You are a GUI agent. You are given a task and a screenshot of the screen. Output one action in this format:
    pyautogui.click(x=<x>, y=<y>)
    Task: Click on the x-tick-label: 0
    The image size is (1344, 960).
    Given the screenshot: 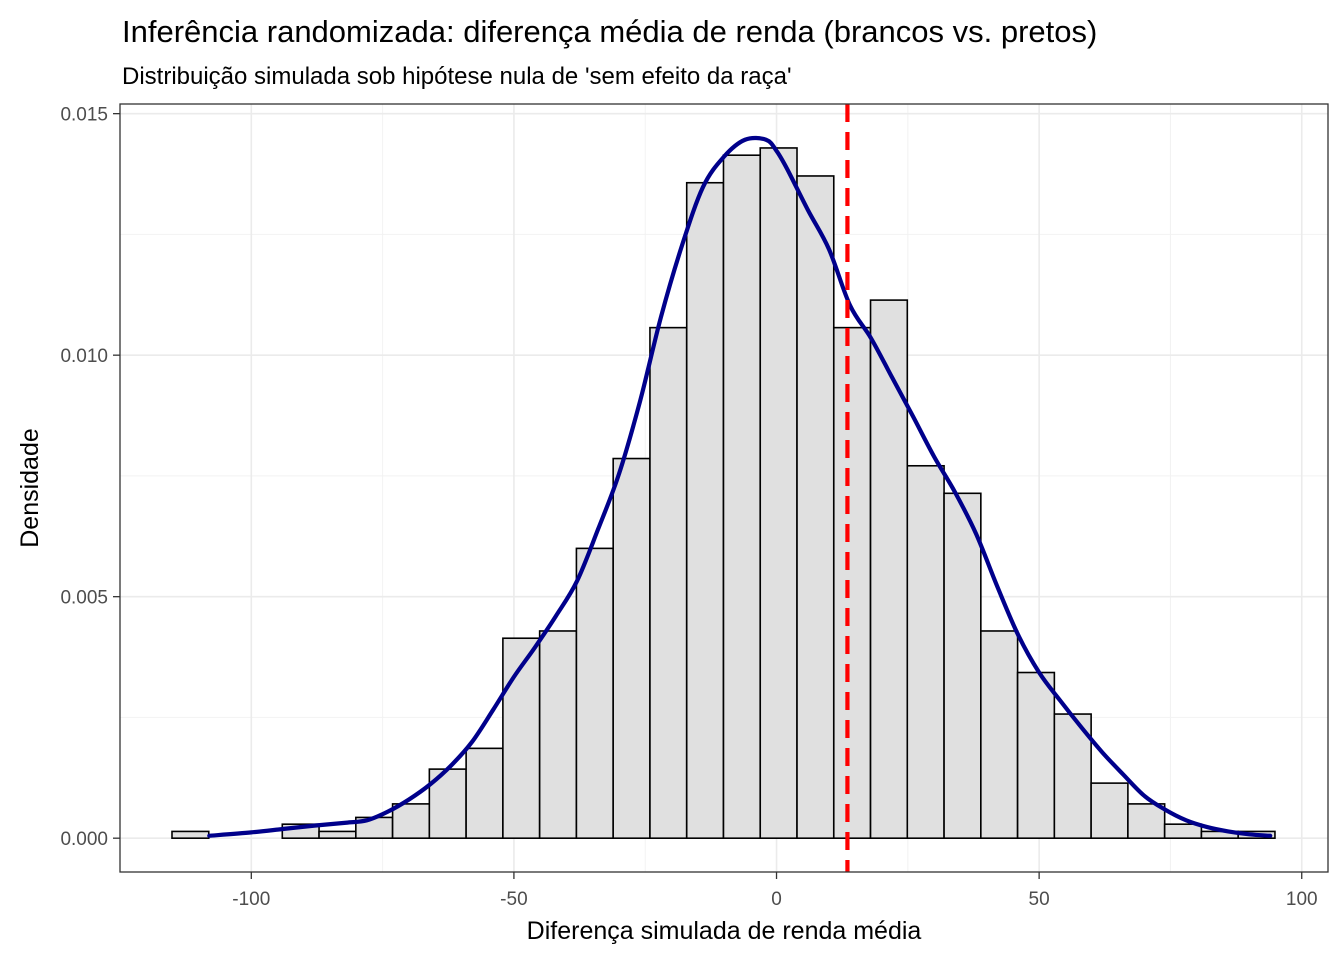 What is the action you would take?
    pyautogui.click(x=776, y=899)
    